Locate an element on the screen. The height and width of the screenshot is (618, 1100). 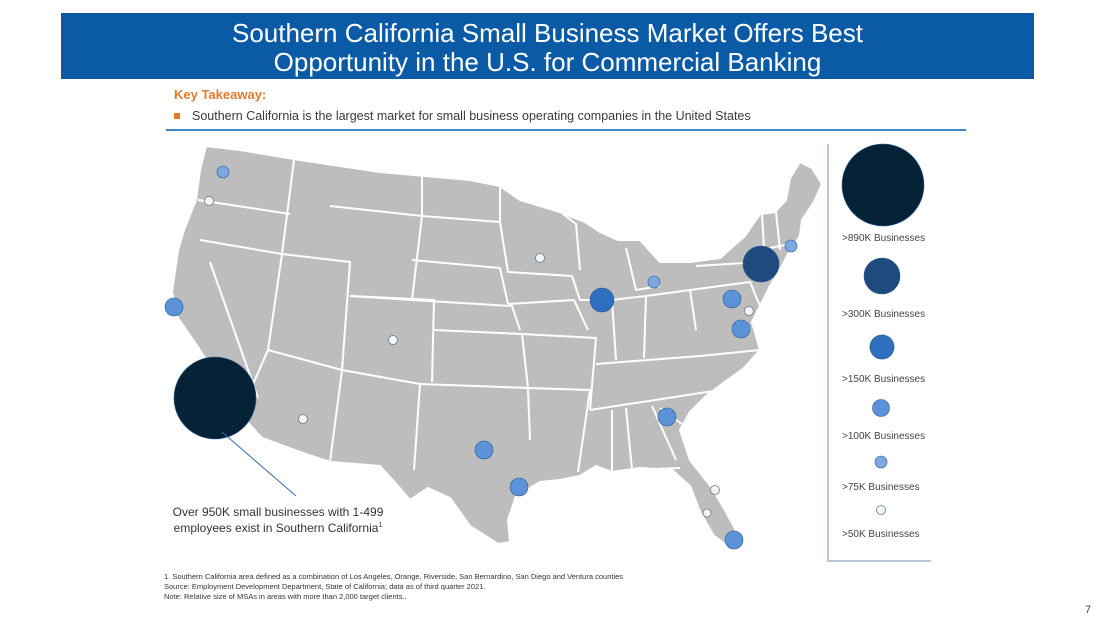
legend-divider-vertical is located at coordinates (828, 353).